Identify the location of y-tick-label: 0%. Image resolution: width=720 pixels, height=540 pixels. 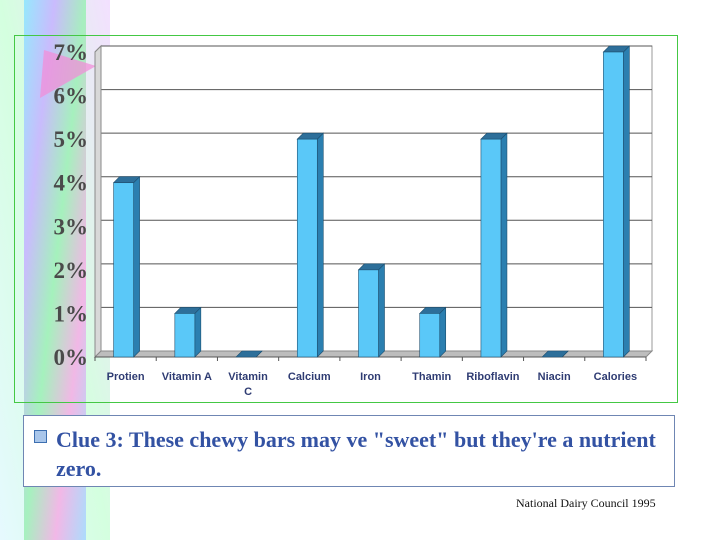
(71, 357).